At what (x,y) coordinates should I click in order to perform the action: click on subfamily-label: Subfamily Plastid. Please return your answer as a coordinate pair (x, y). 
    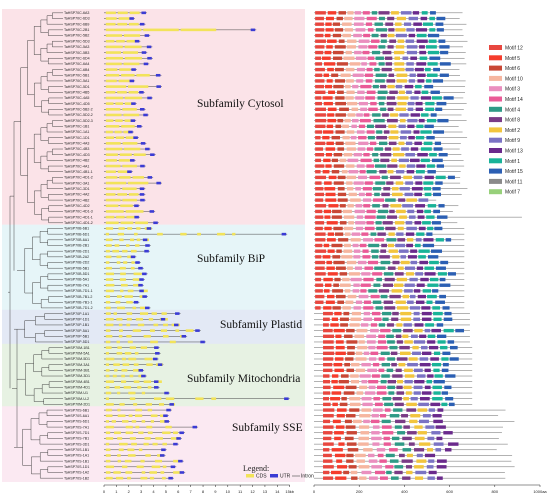
    Looking at the image, I should click on (261, 325).